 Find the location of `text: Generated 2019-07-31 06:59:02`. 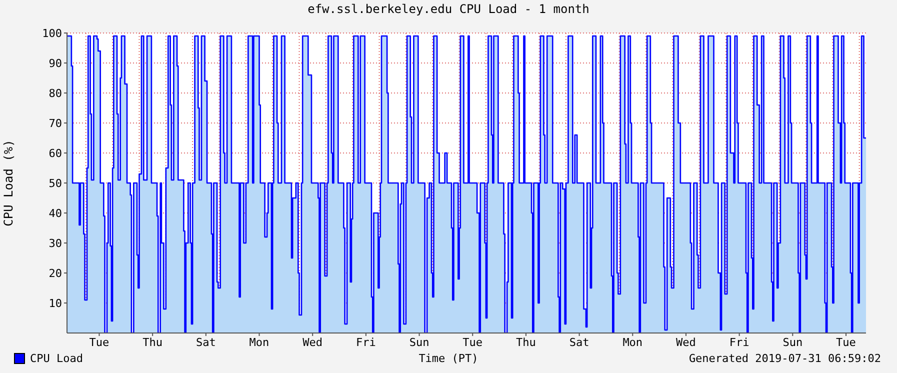

text: Generated 2019-07-31 06:59:02 is located at coordinates (784, 358).